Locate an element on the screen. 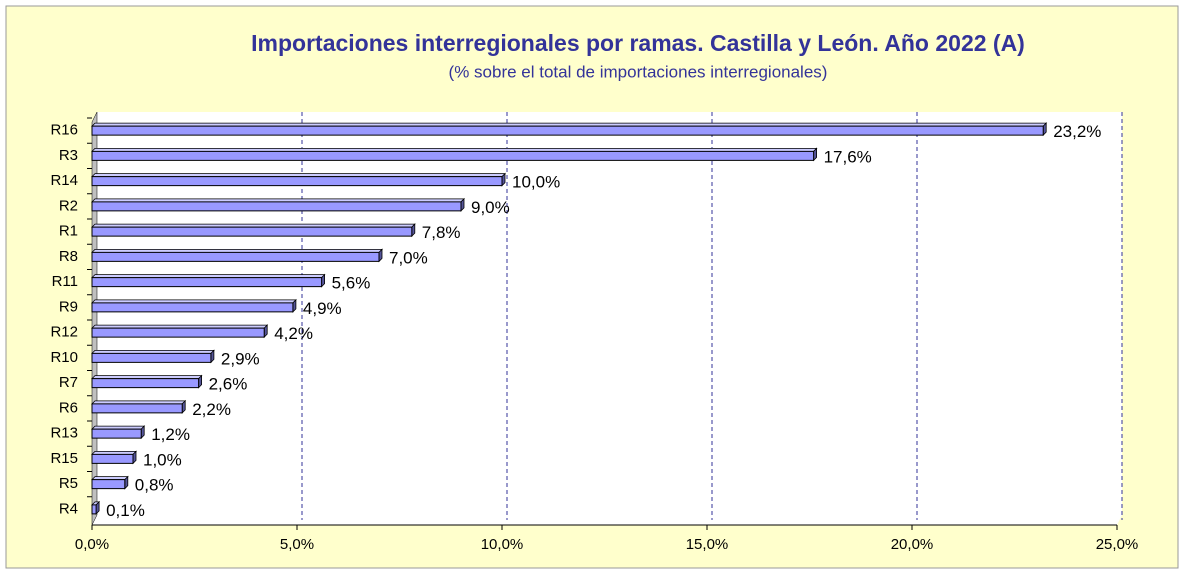  data-label: 2,9% is located at coordinates (240, 358).